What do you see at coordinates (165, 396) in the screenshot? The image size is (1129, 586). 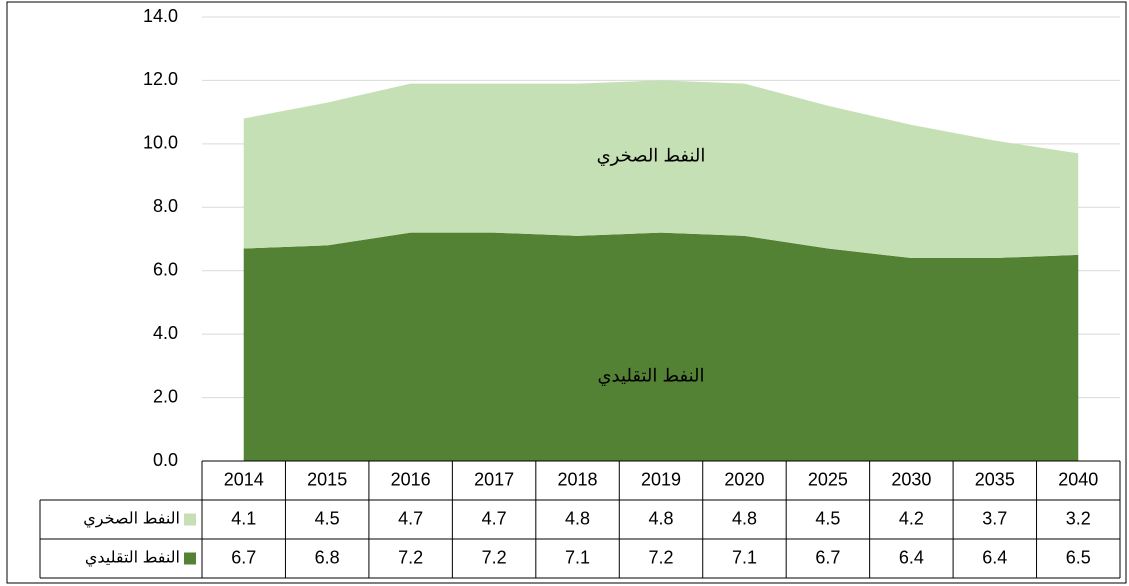 I see `y-tick-label: 2.0` at bounding box center [165, 396].